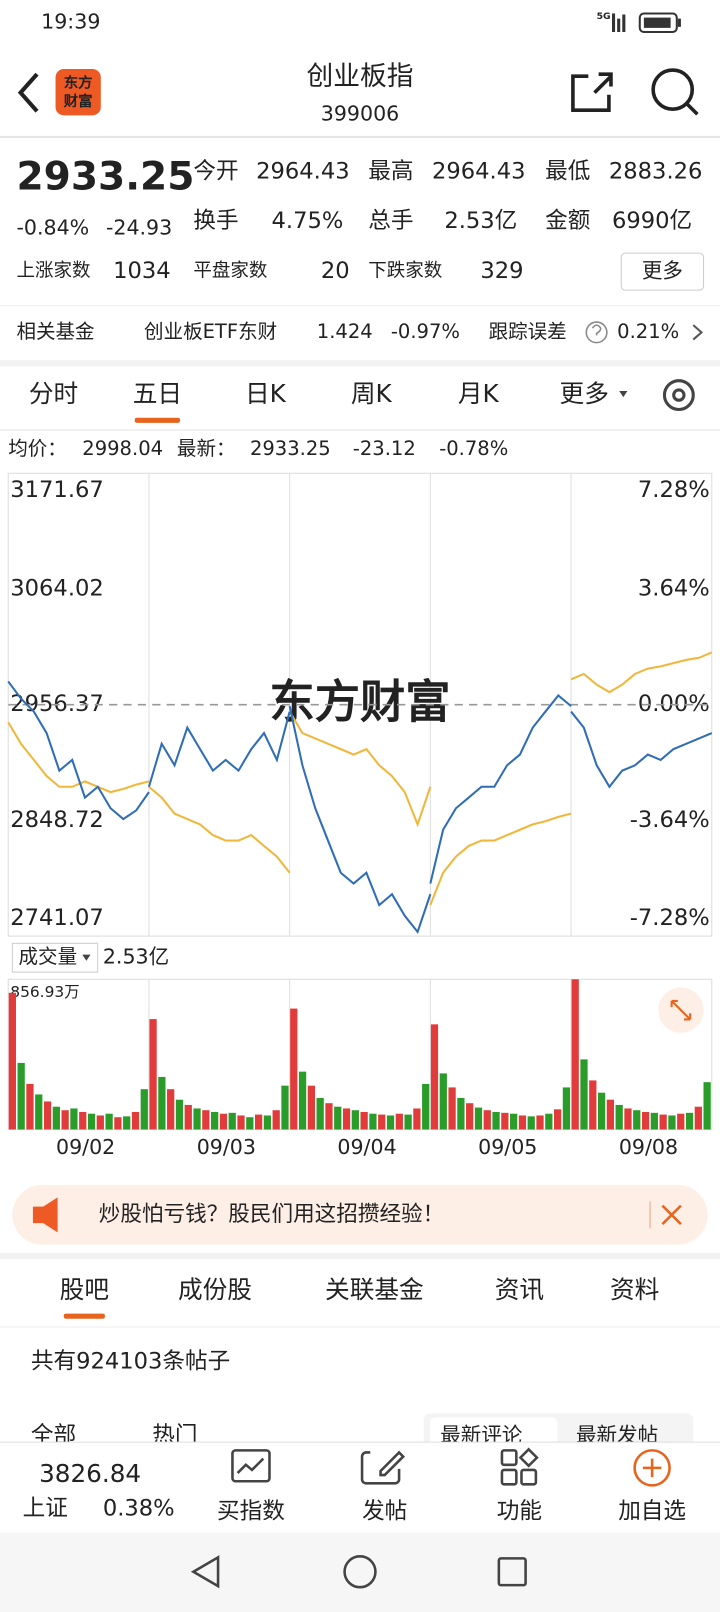 This screenshot has width=720, height=1612. What do you see at coordinates (596, 332) in the screenshot?
I see `help-icon` at bounding box center [596, 332].